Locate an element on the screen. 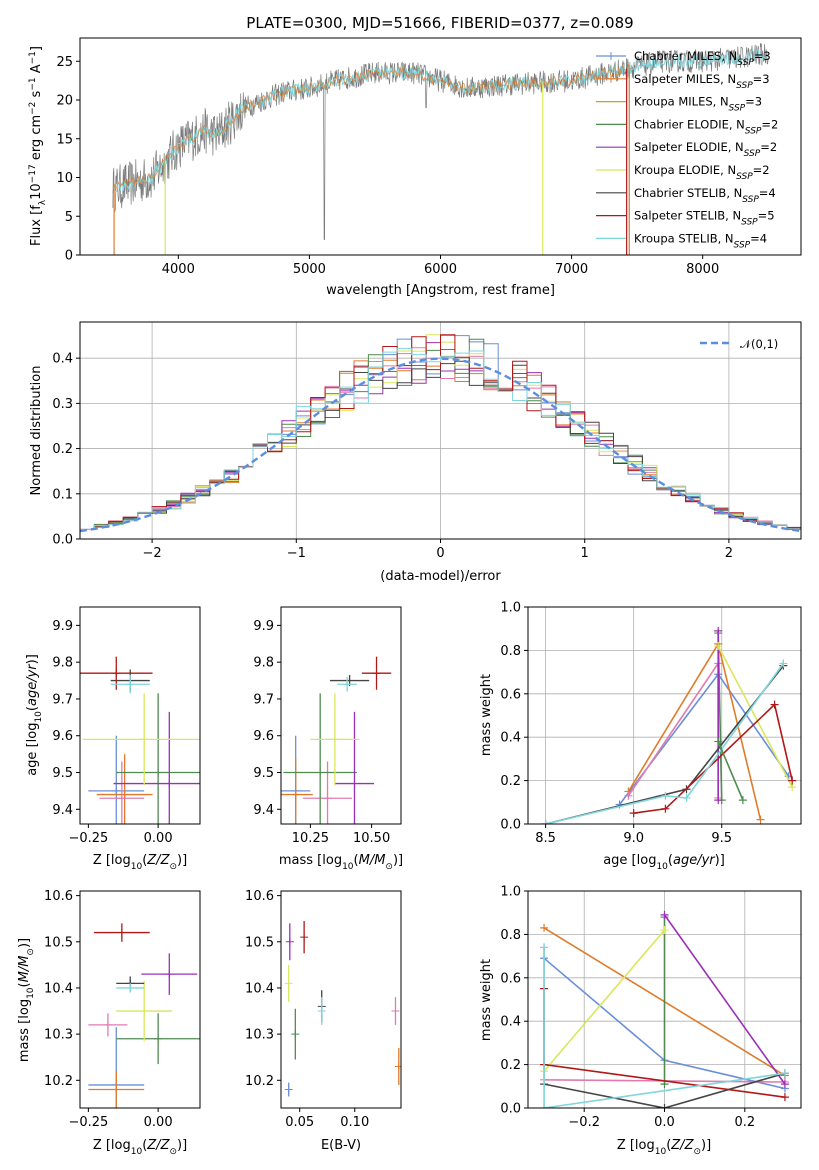 Image resolution: width=819 pixels, height=1170 pixels. y-axis-label: age [log10(age/yr)] is located at coordinates (34, 715).